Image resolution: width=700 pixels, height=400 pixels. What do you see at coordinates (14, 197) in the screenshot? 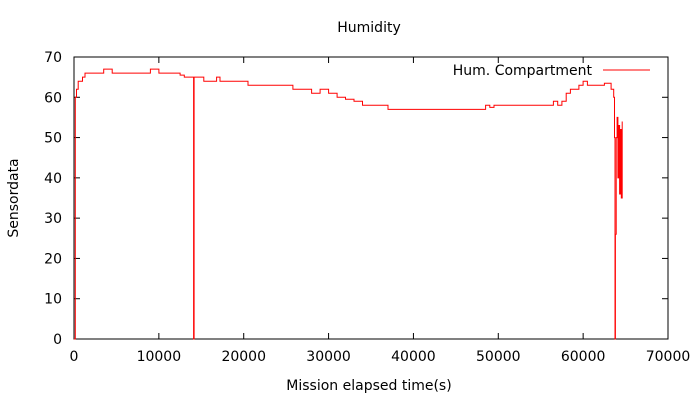
I see `y-axis-label: Sensordata` at bounding box center [14, 197].